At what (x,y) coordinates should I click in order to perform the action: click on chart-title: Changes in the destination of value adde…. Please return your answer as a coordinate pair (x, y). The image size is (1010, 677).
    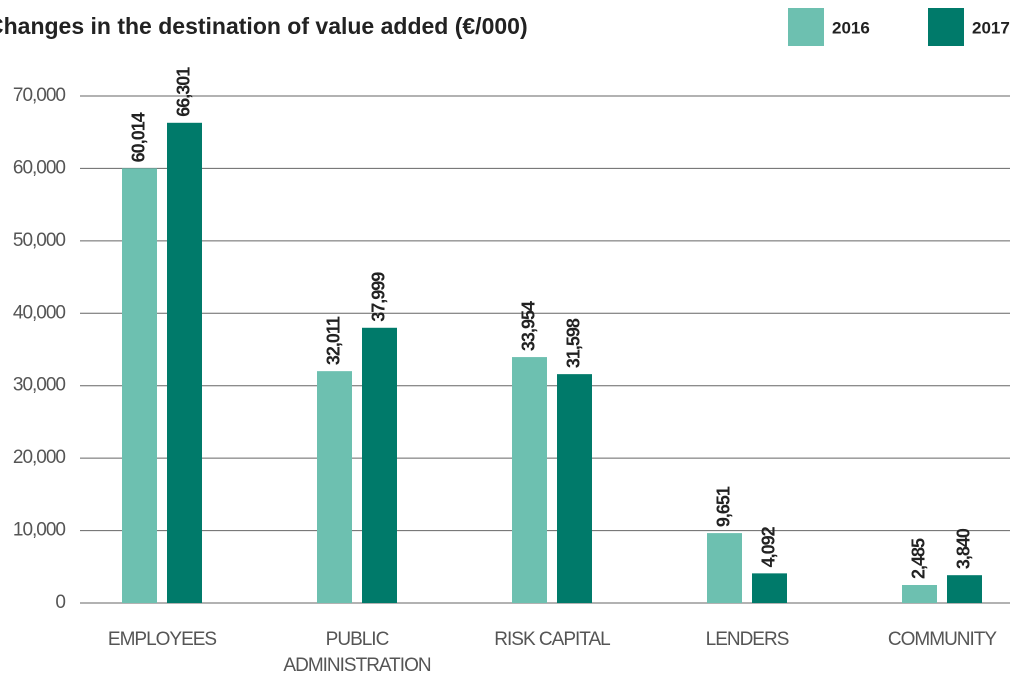
    Looking at the image, I should click on (264, 26).